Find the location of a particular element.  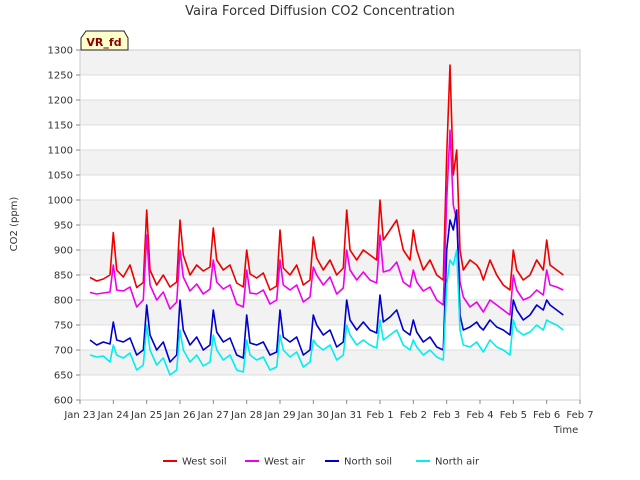

y-tick-label: 700 is located at coordinates (63, 351).